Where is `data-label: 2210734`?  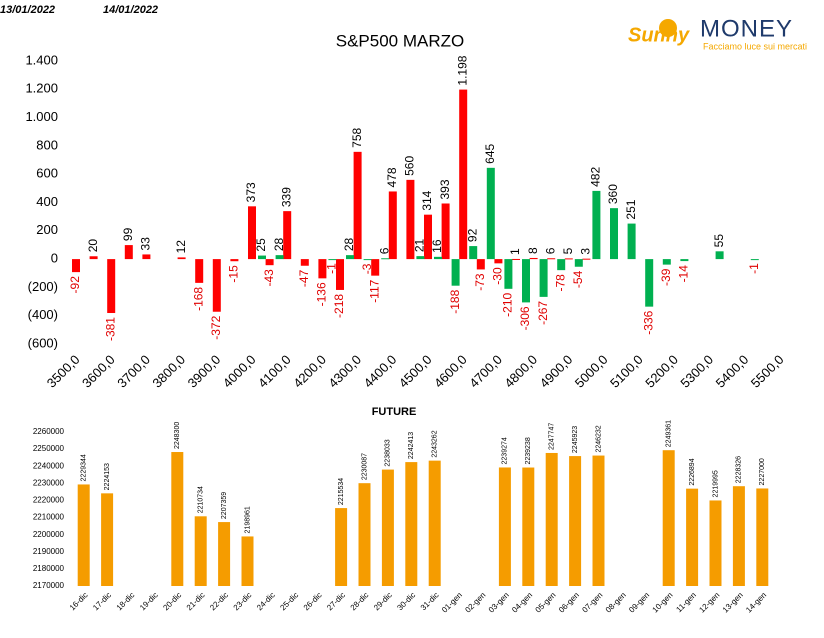 data-label: 2210734 is located at coordinates (201, 499).